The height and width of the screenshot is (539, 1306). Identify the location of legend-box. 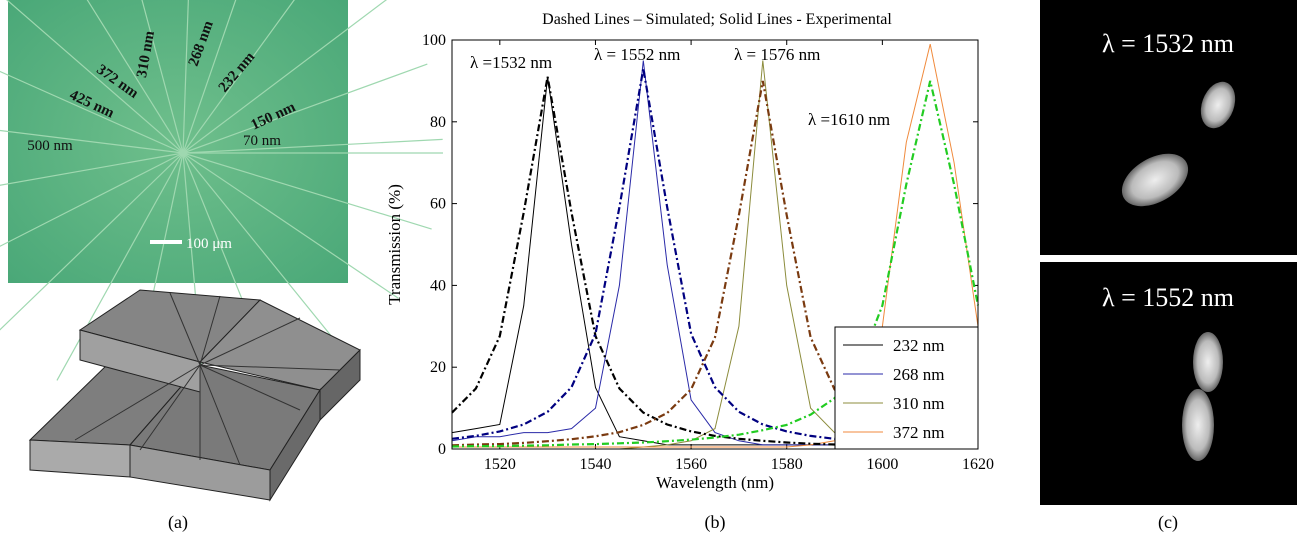
(906, 388).